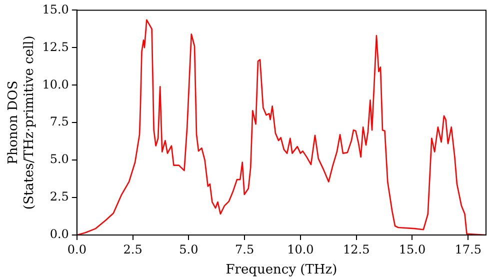 The width and height of the screenshot is (500, 280). Describe the element at coordinates (59, 121) in the screenshot. I see `y-tick-label: 7.5` at that location.